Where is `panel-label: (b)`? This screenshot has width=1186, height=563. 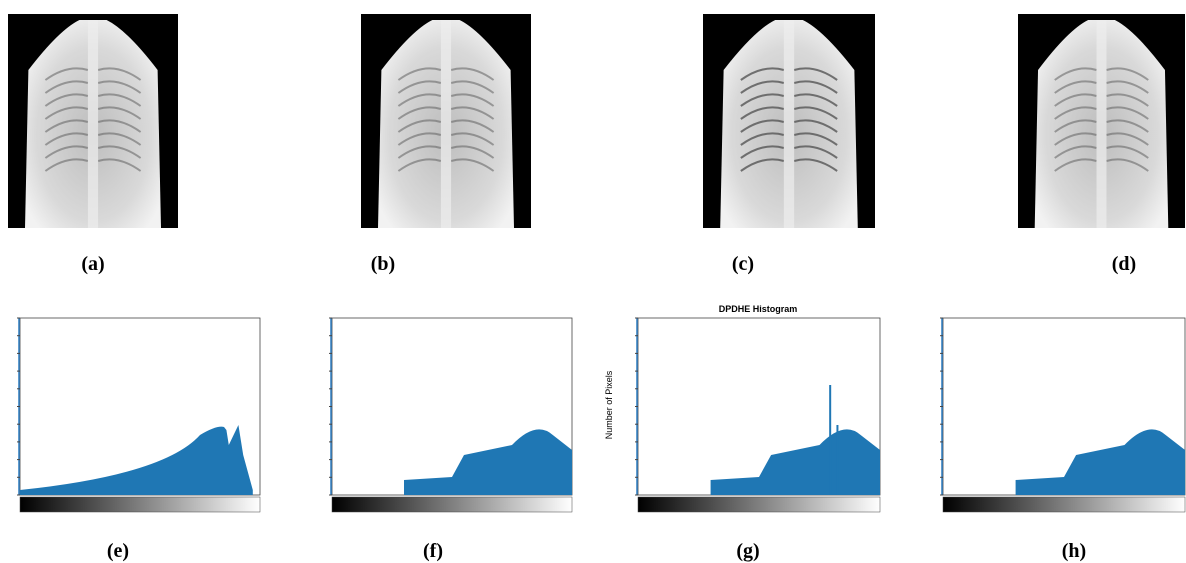 panel-label: (b) is located at coordinates (383, 264).